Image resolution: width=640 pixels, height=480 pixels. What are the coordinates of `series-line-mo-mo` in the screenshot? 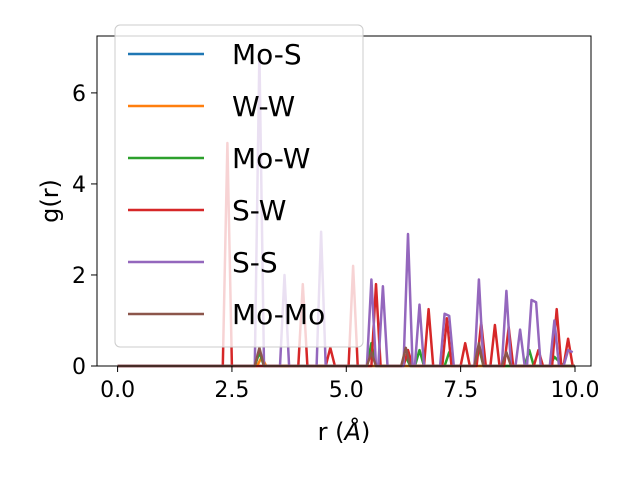 It's located at (346, 354).